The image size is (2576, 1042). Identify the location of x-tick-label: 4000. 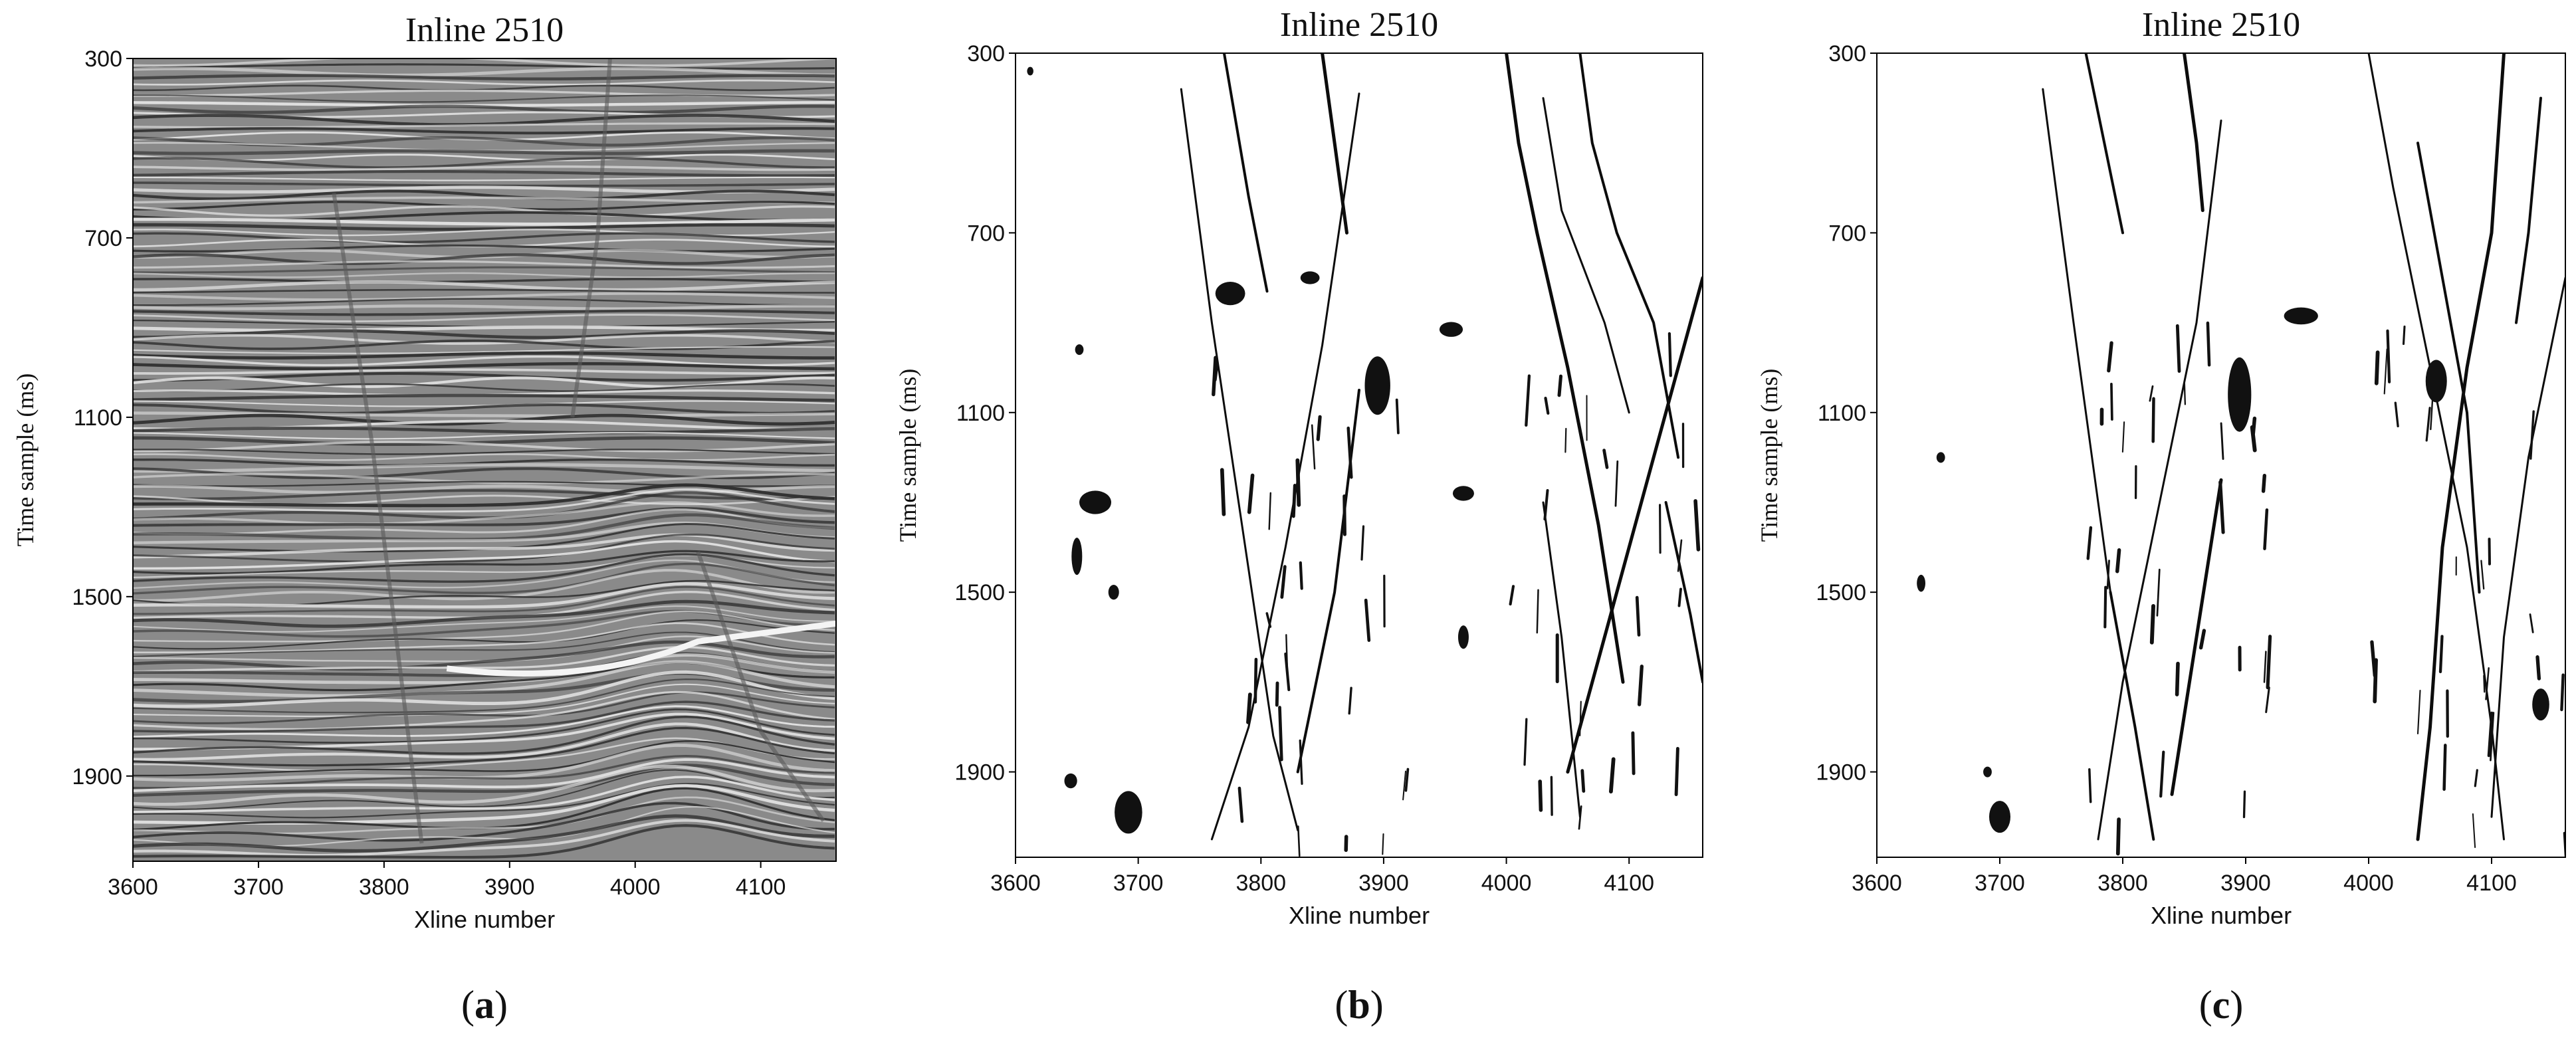
(635, 887).